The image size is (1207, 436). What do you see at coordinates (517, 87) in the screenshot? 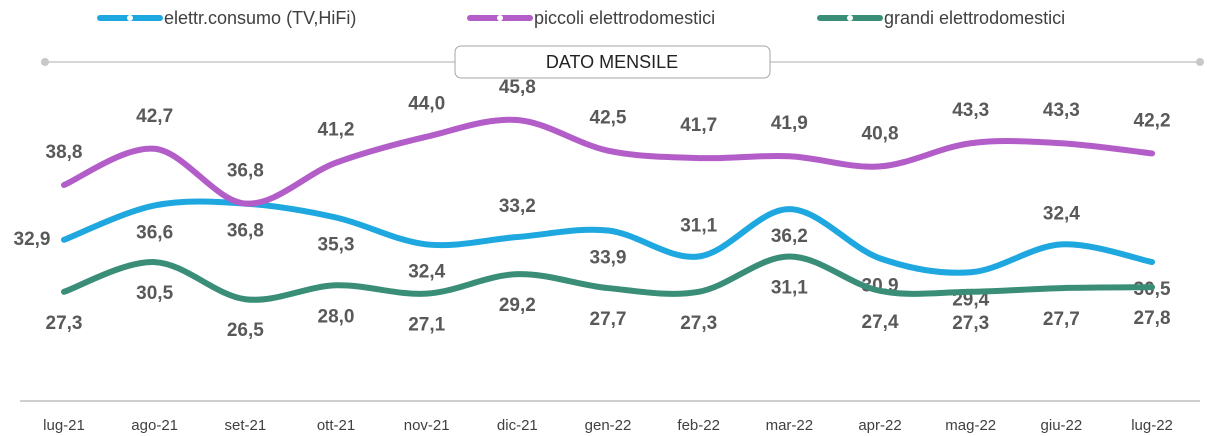
I see `data-label: 45,8` at bounding box center [517, 87].